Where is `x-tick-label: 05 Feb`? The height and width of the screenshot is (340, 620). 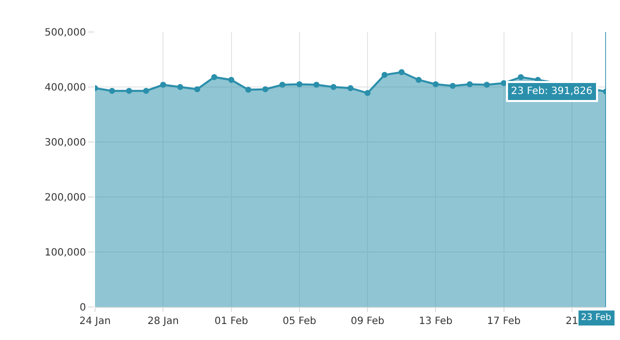
x-tick-label: 05 Feb is located at coordinates (299, 321).